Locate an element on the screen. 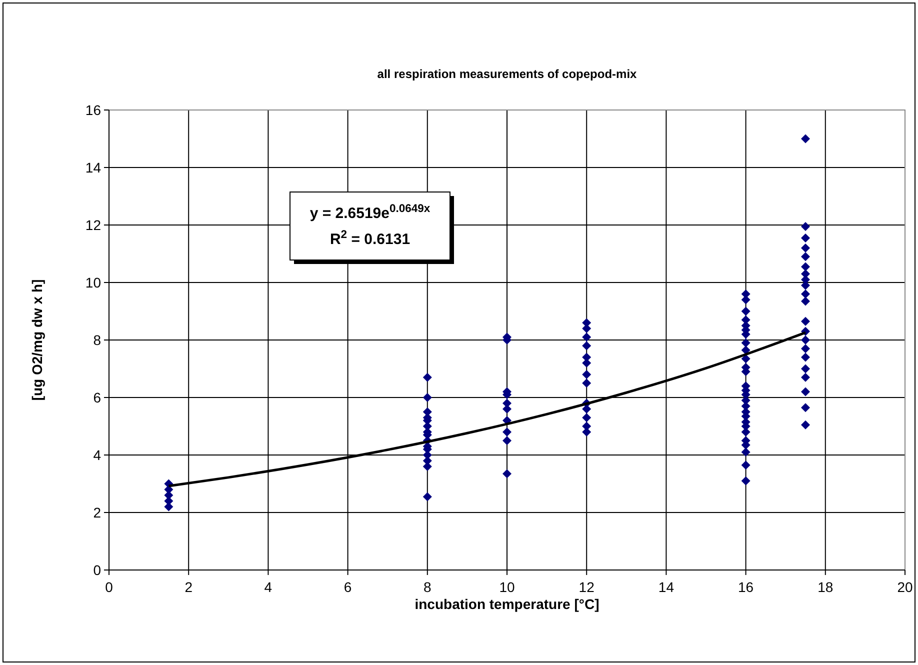 Image resolution: width=918 pixels, height=665 pixels. y-tick-label: 10 is located at coordinates (93, 282).